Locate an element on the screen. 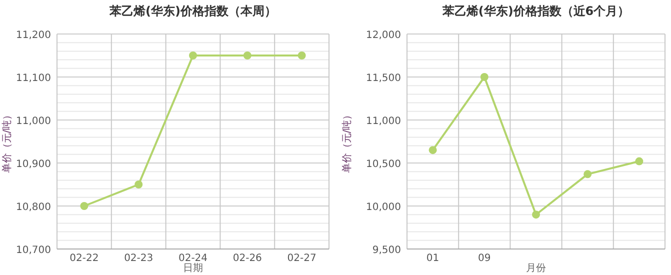  x-tick-label: 02-23 is located at coordinates (139, 258).